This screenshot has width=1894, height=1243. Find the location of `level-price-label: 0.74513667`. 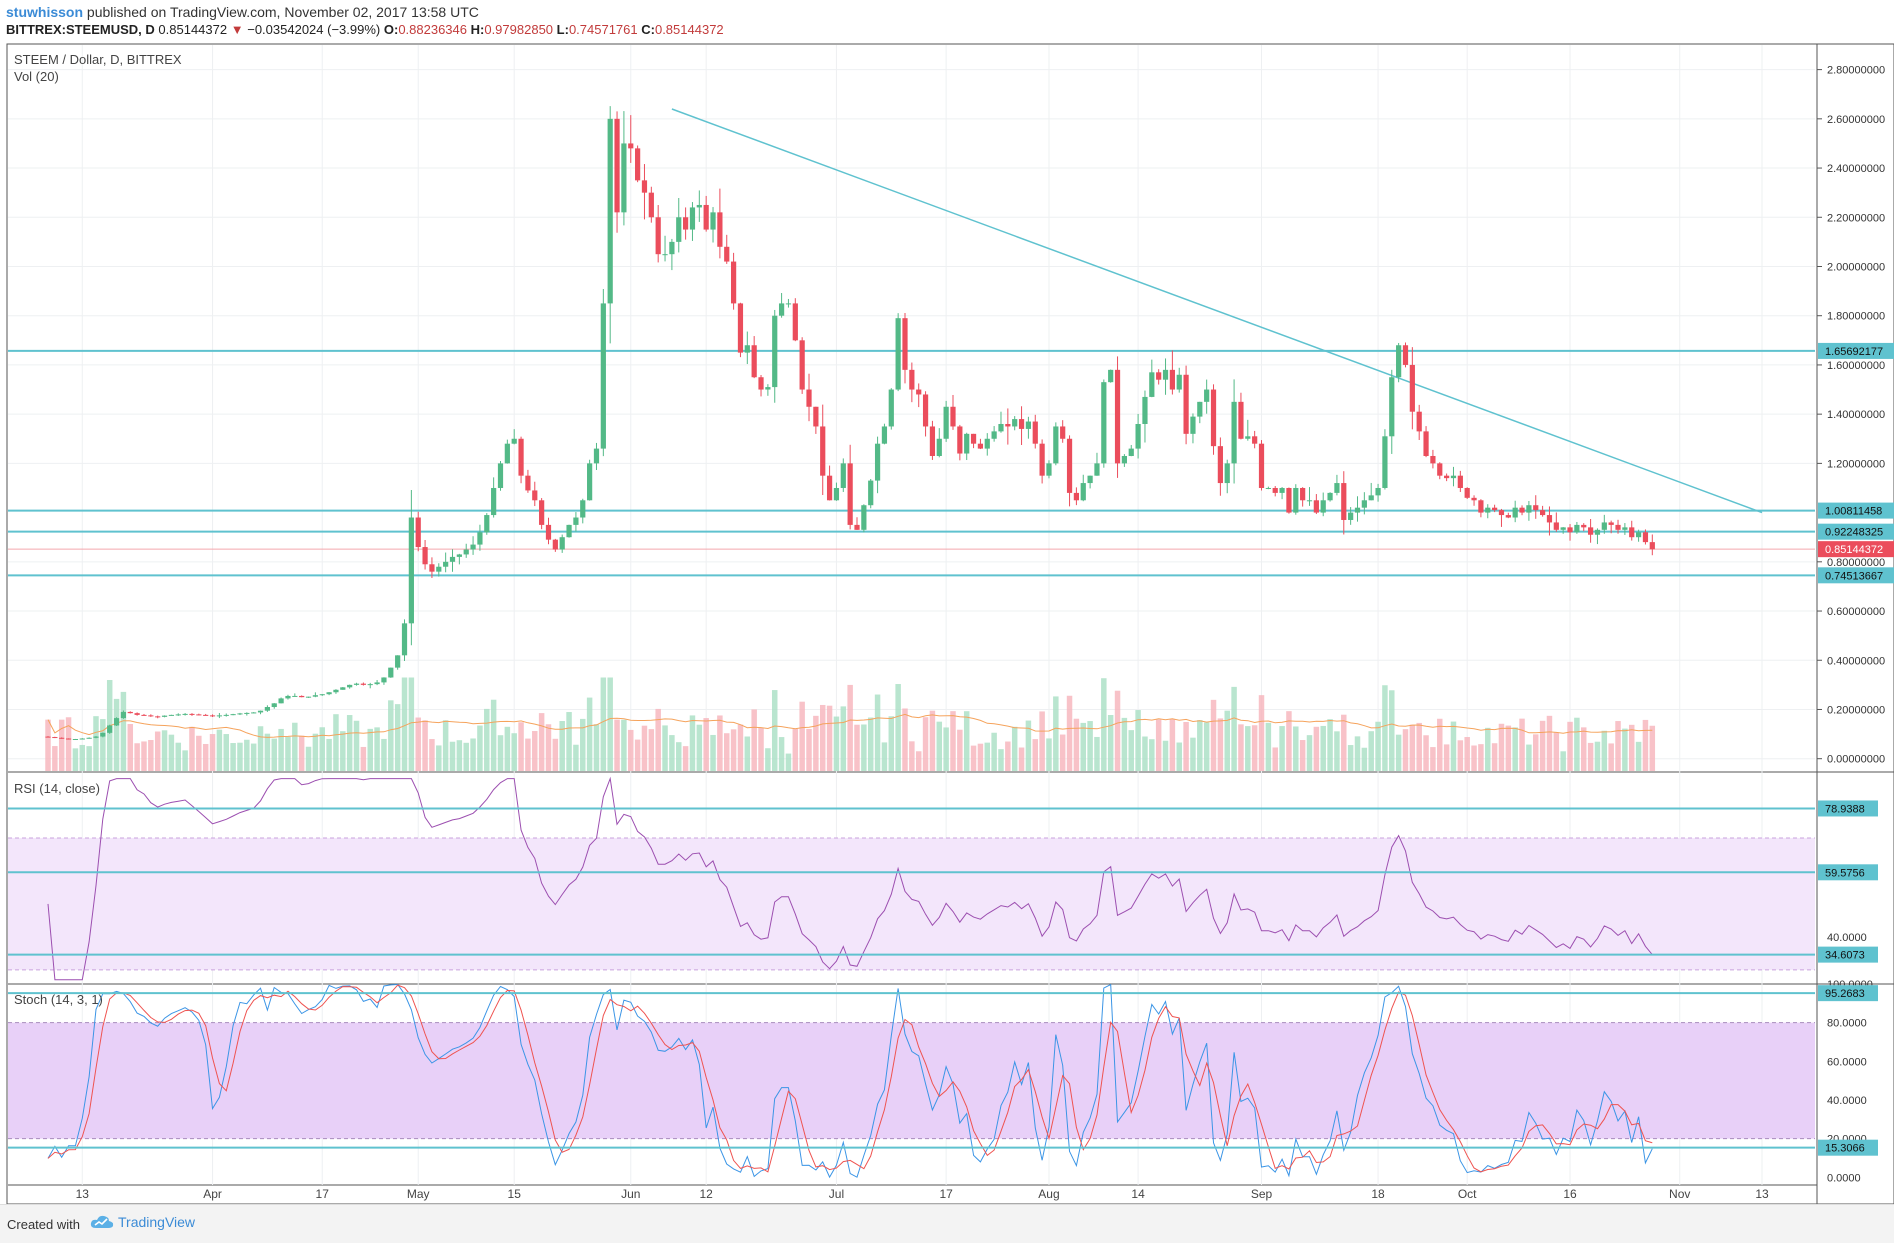

level-price-label: 0.74513667 is located at coordinates (1854, 576).